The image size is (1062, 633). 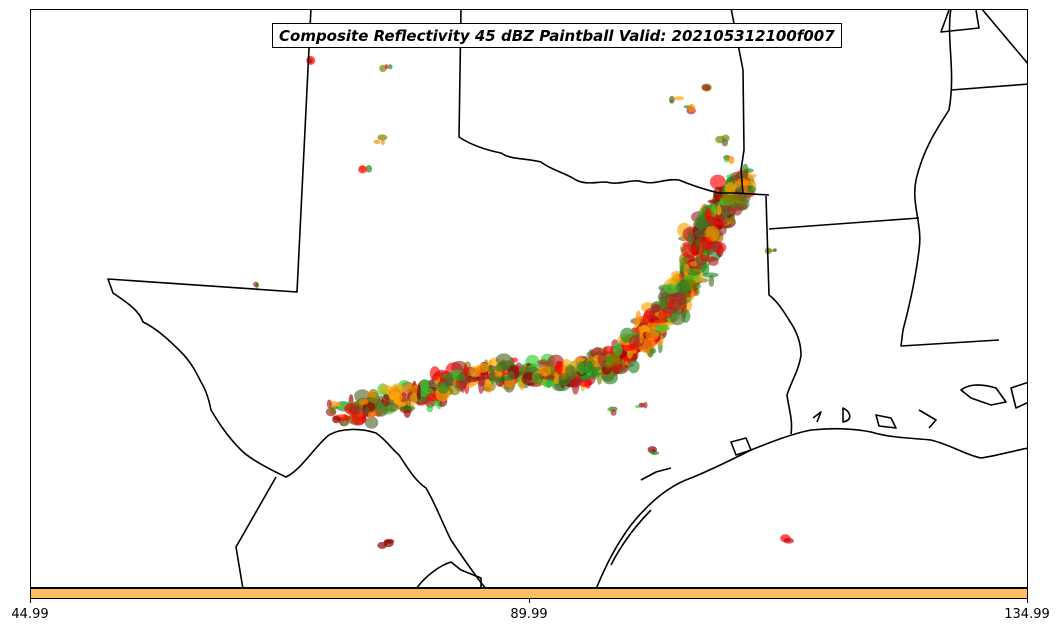 I want to click on tx-la-boundary, so click(x=783, y=315).